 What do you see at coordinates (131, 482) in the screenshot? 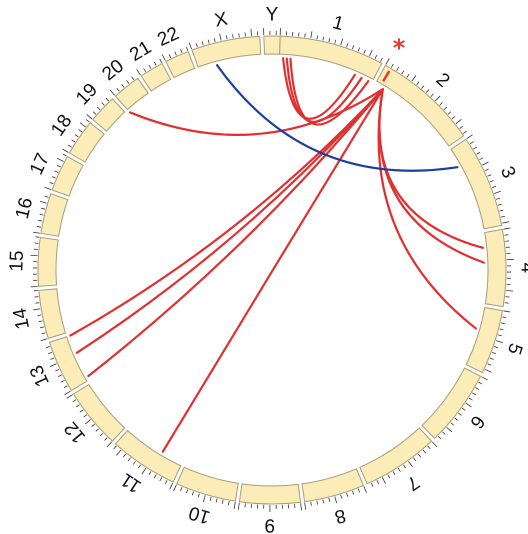
I see `chromosome-label-11: 11` at bounding box center [131, 482].